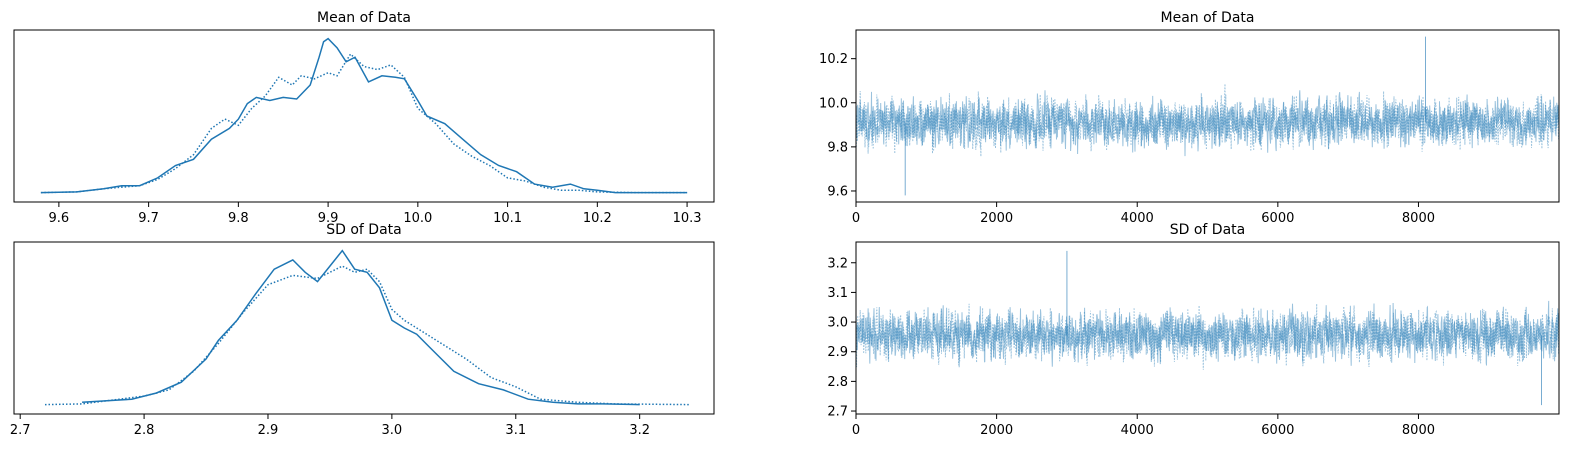 This screenshot has height=449, width=1573. What do you see at coordinates (268, 430) in the screenshot?
I see `x-tick-label: 2.9` at bounding box center [268, 430].